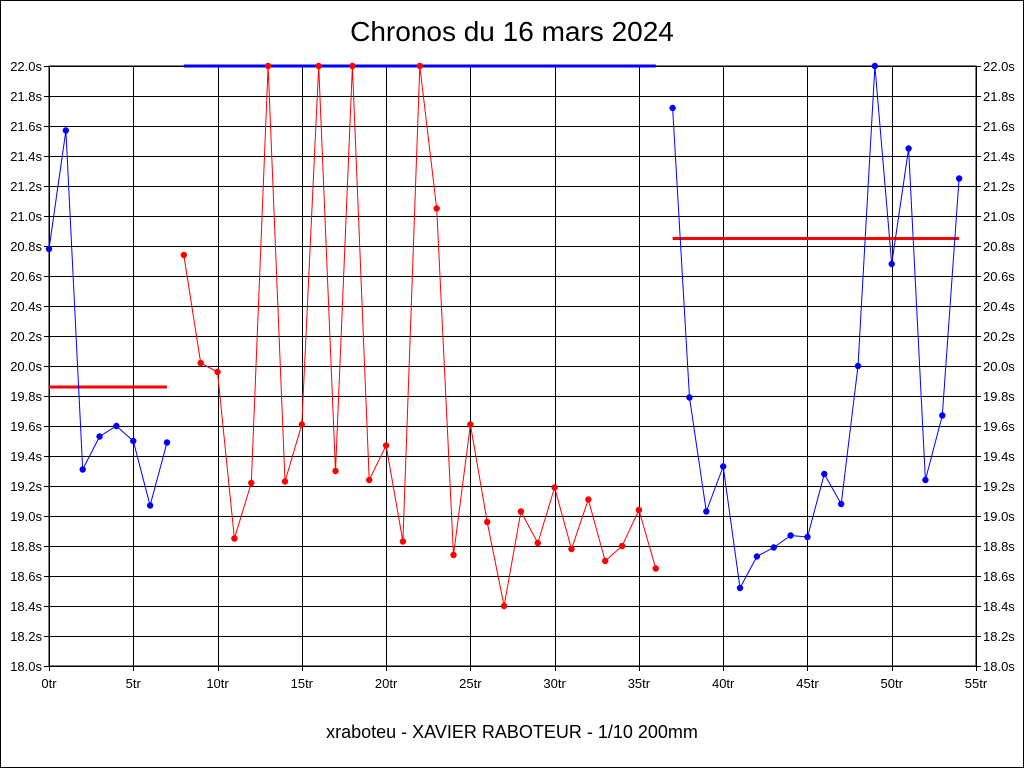 This screenshot has width=1024, height=768. What do you see at coordinates (26, 366) in the screenshot?
I see `y-tick-label-left: 20.0s` at bounding box center [26, 366].